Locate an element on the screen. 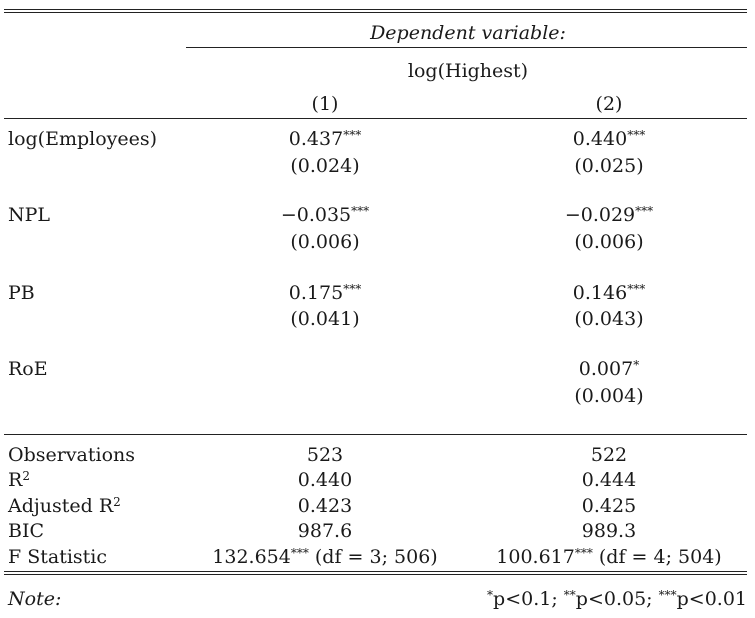  row-label-npl: NPL is located at coordinates (29, 215).